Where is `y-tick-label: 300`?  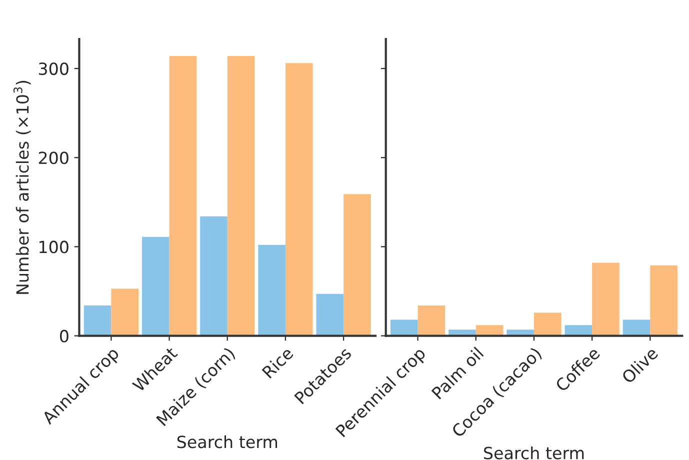 y-tick-label: 300 is located at coordinates (53, 69).